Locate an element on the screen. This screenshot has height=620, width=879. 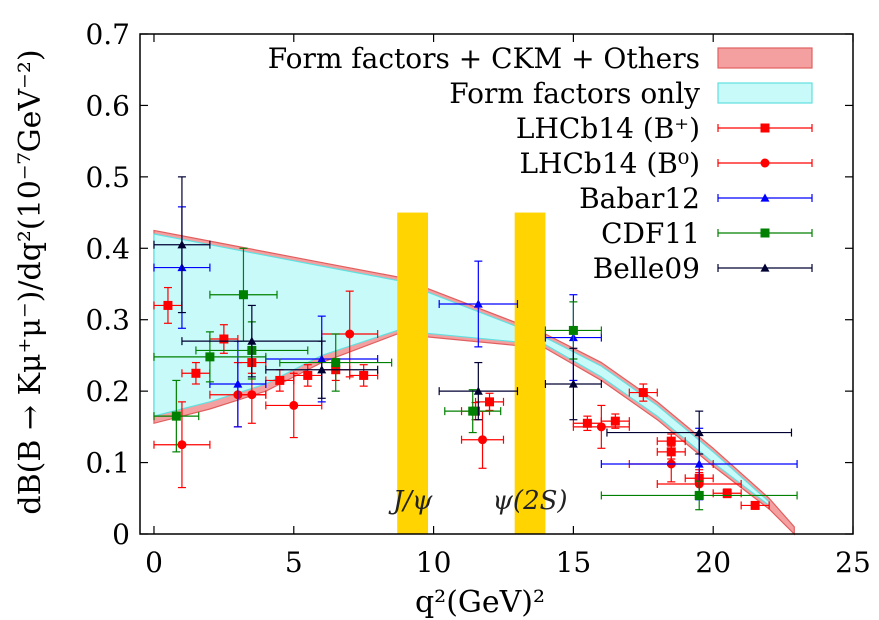
legend-entry: CDF11 is located at coordinates (707, 233).